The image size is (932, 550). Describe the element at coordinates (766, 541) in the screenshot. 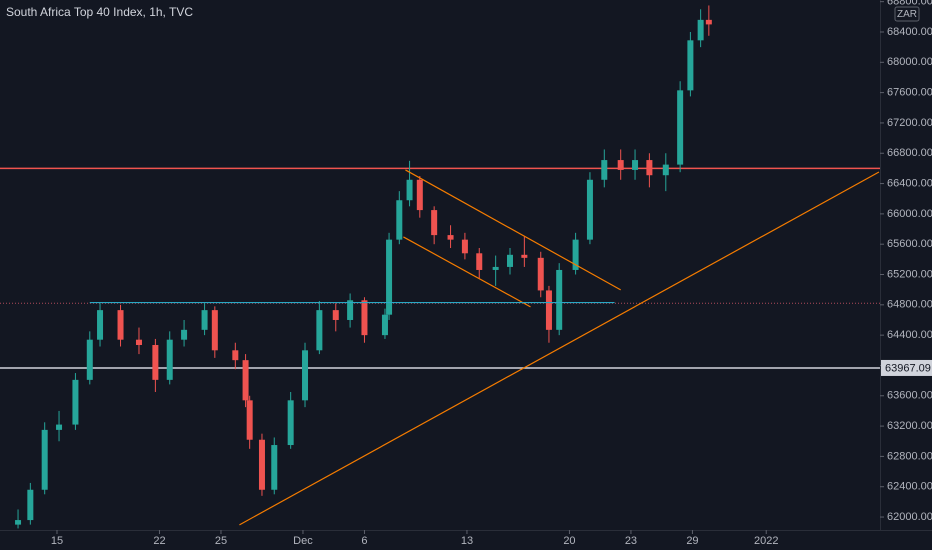

I see `x-tick-label: 2022` at that location.